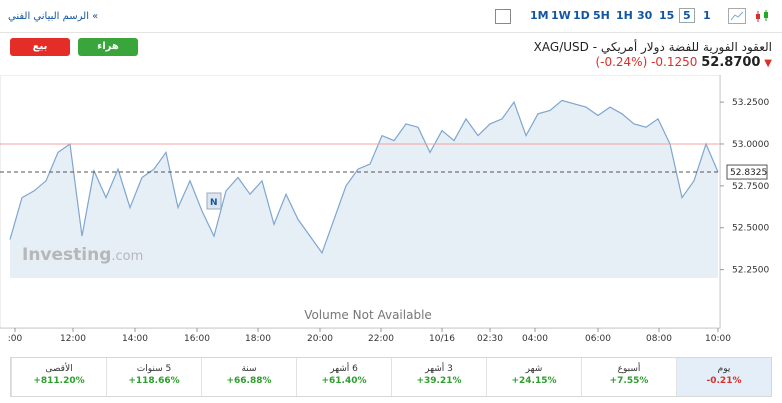  I want to click on watermark-suffix: .com, so click(127, 256).